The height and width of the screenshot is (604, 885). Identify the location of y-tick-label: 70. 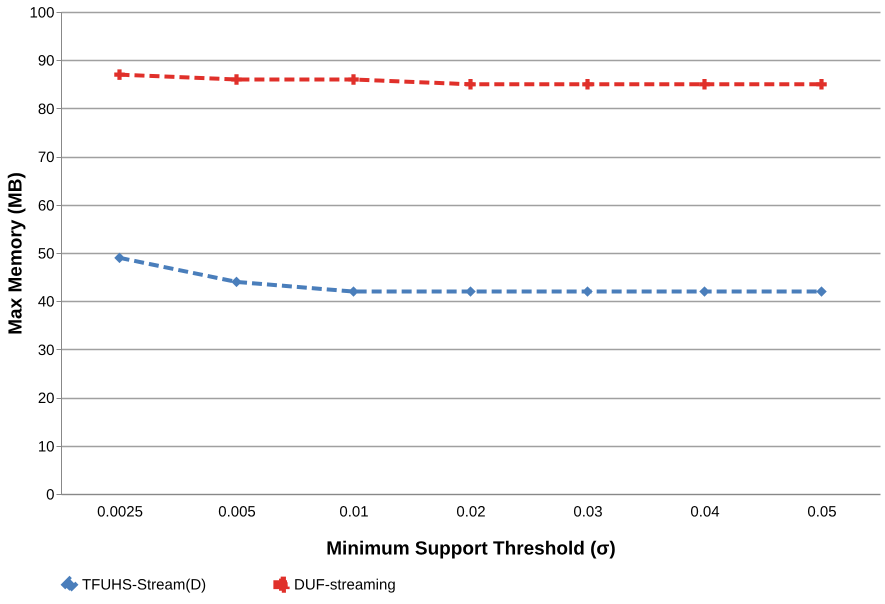
(46, 157).